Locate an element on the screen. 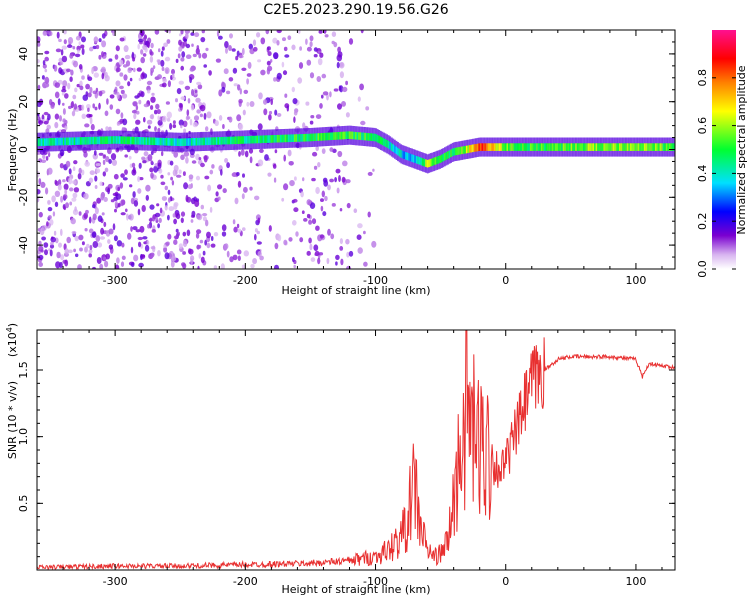 Image resolution: width=750 pixels, height=600 pixels. bottom-x-axis-label: Height of straight line (km) is located at coordinates (355, 589).